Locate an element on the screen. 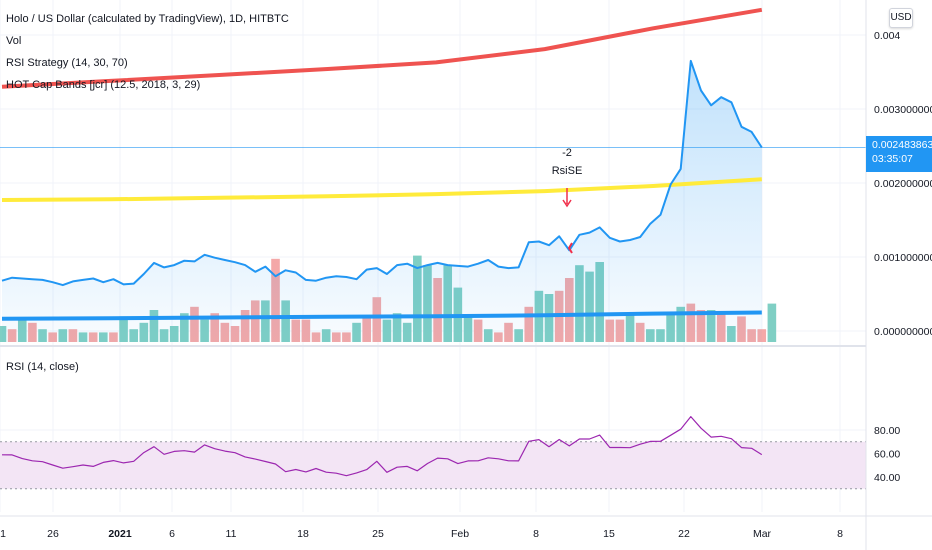 Image resolution: width=932 pixels, height=550 pixels. rsi-indicator-label: RSI (14, close) is located at coordinates (42, 367).